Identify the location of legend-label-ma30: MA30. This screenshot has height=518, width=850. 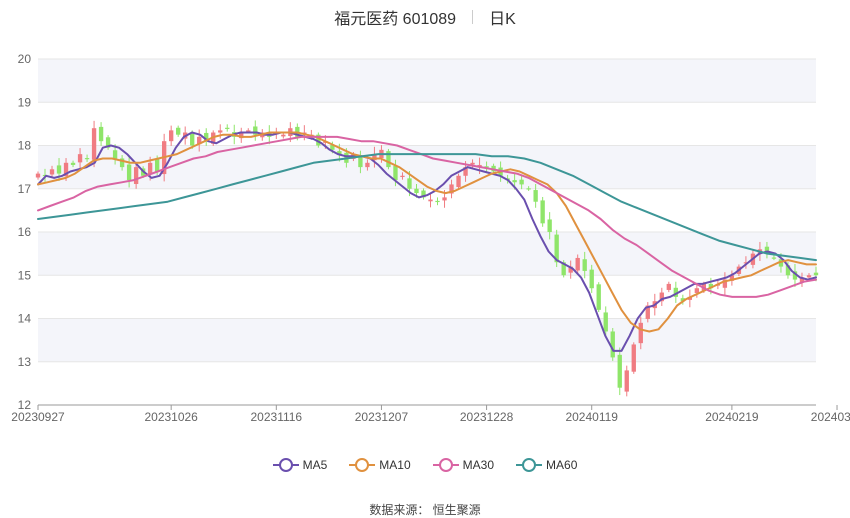
(478, 465).